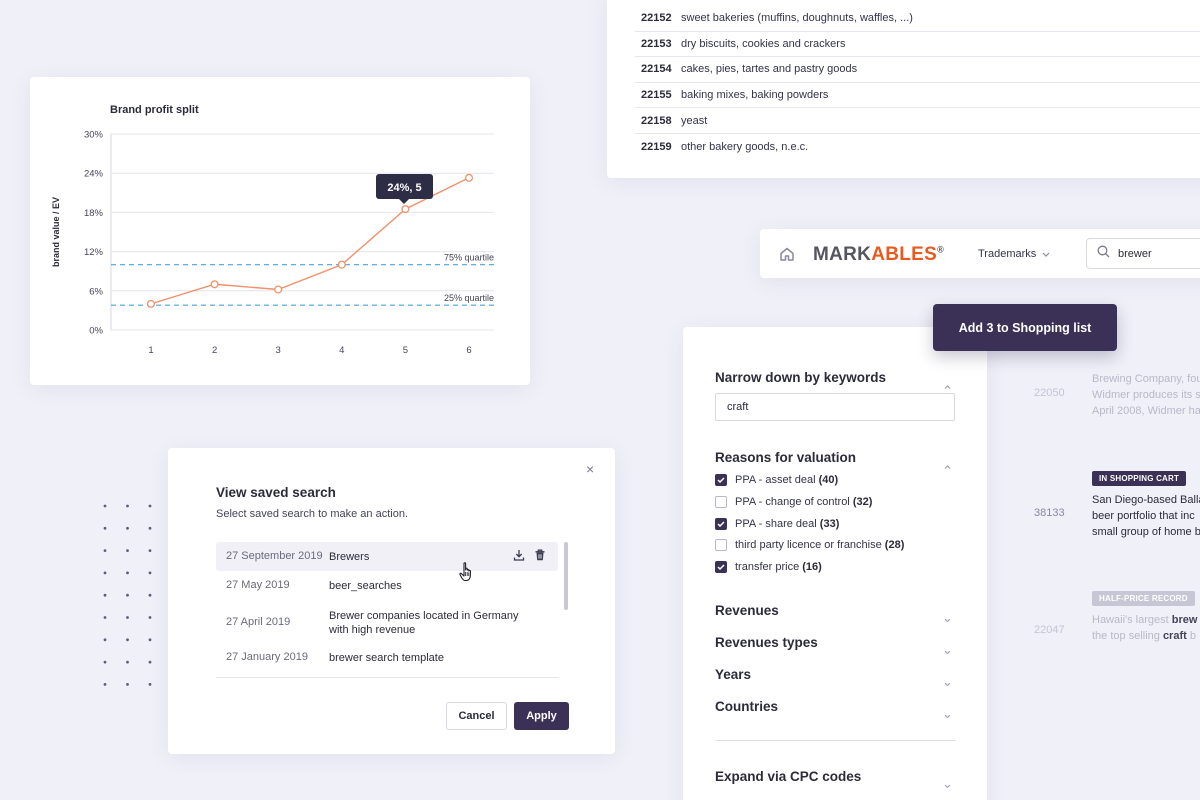  Describe the element at coordinates (820, 545) in the screenshot. I see `reason-label: third party licence or franchise (28)` at that location.